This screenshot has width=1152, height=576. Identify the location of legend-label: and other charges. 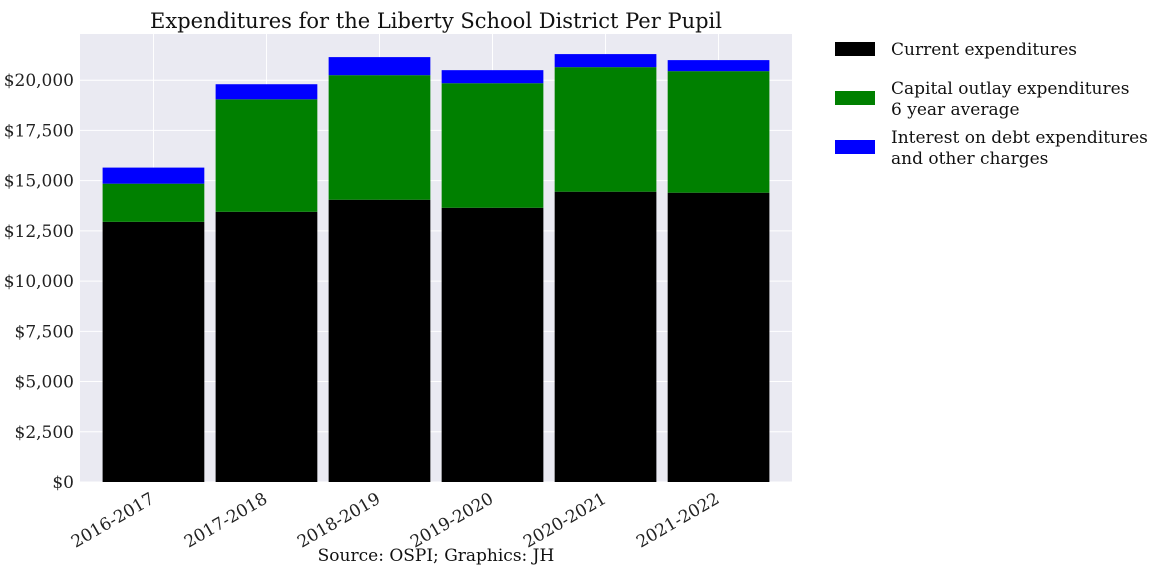
(969, 159).